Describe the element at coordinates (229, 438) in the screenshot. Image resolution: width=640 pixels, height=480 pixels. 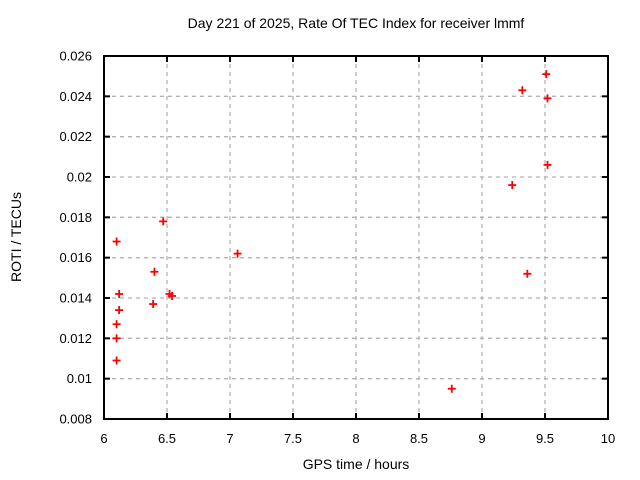
I see `x-tick-label: 7` at that location.